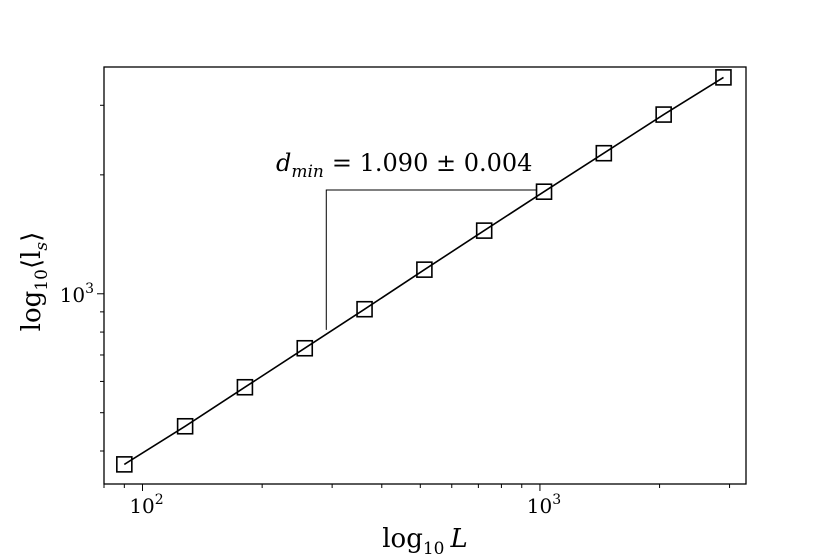 This screenshot has height=554, width=830. I want to click on slope-annotation-text: dmin = 1.090 ± 0.004, so click(404, 165).